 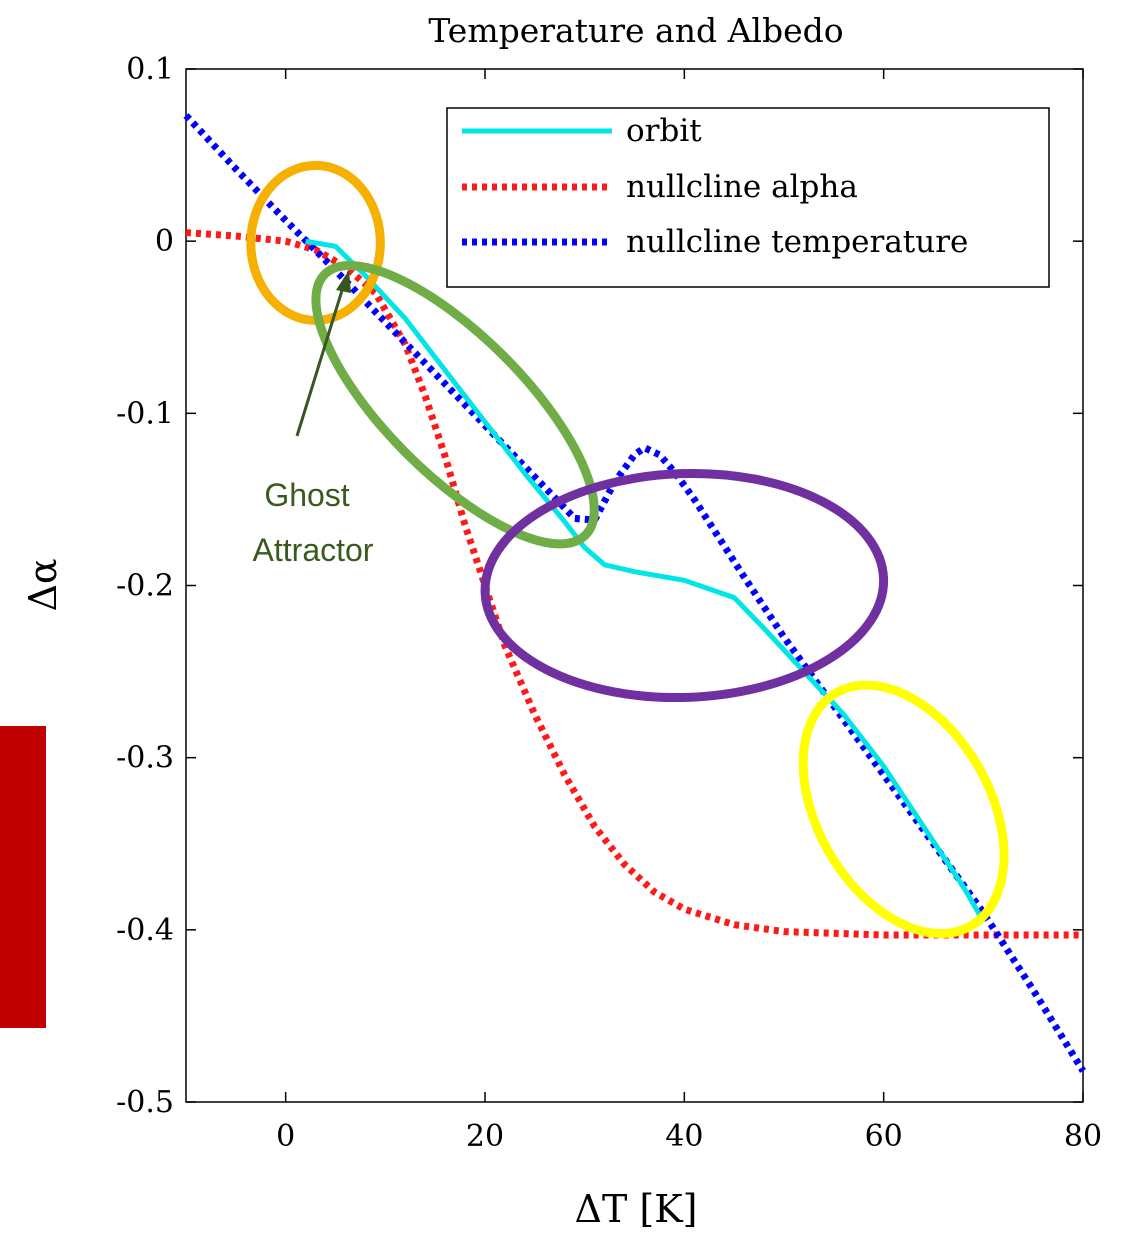 I want to click on yellow-ellipse, so click(x=903, y=809).